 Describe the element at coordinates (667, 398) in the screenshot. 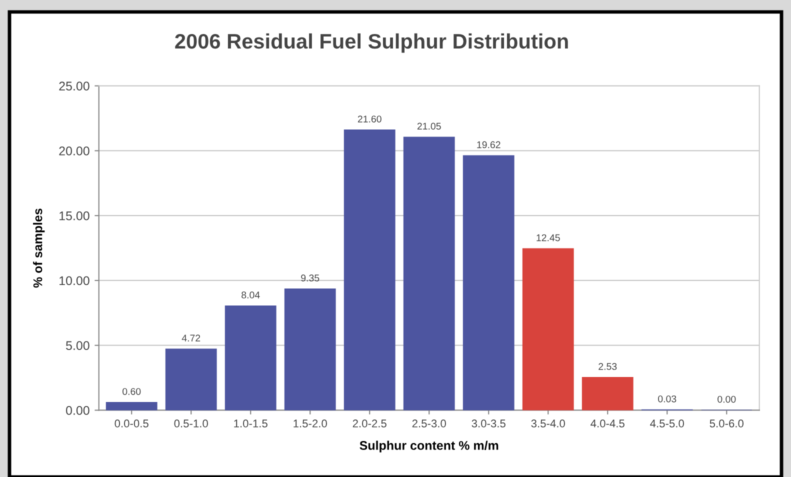

I see `data-label: 0.03` at that location.